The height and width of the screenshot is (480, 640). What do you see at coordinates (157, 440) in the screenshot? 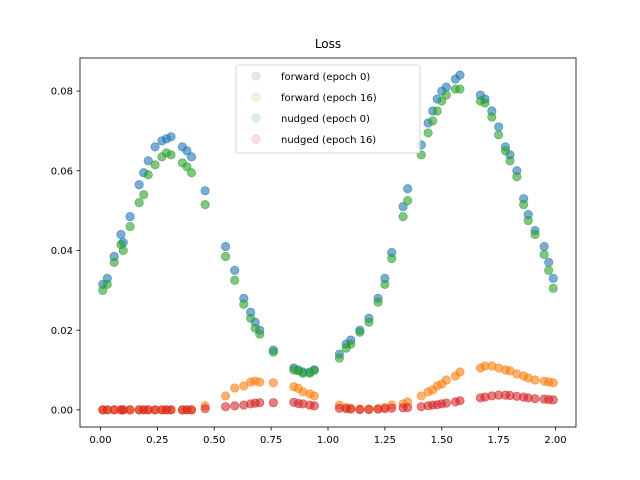
I see `x-tick-label: 0.25` at bounding box center [157, 440].